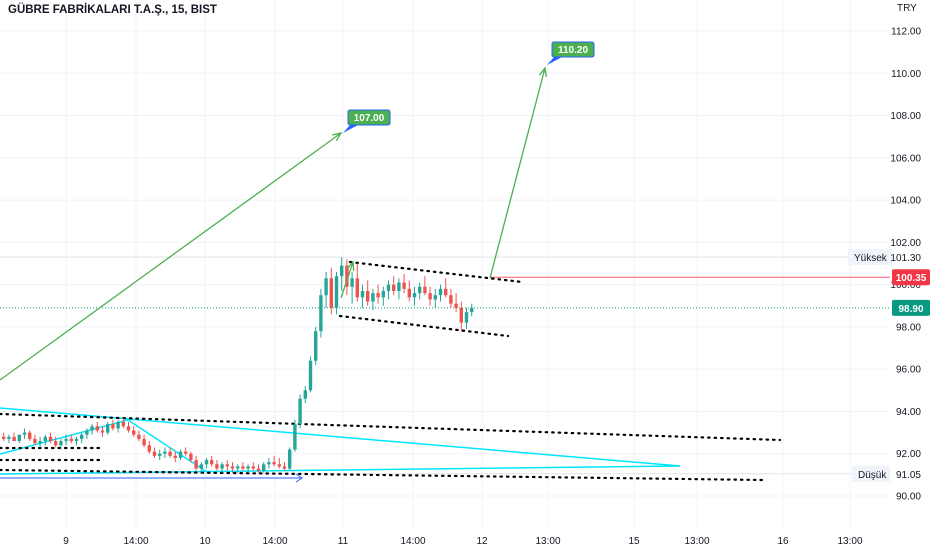  Describe the element at coordinates (905, 158) in the screenshot. I see `y-tick-label: 106.00` at that location.